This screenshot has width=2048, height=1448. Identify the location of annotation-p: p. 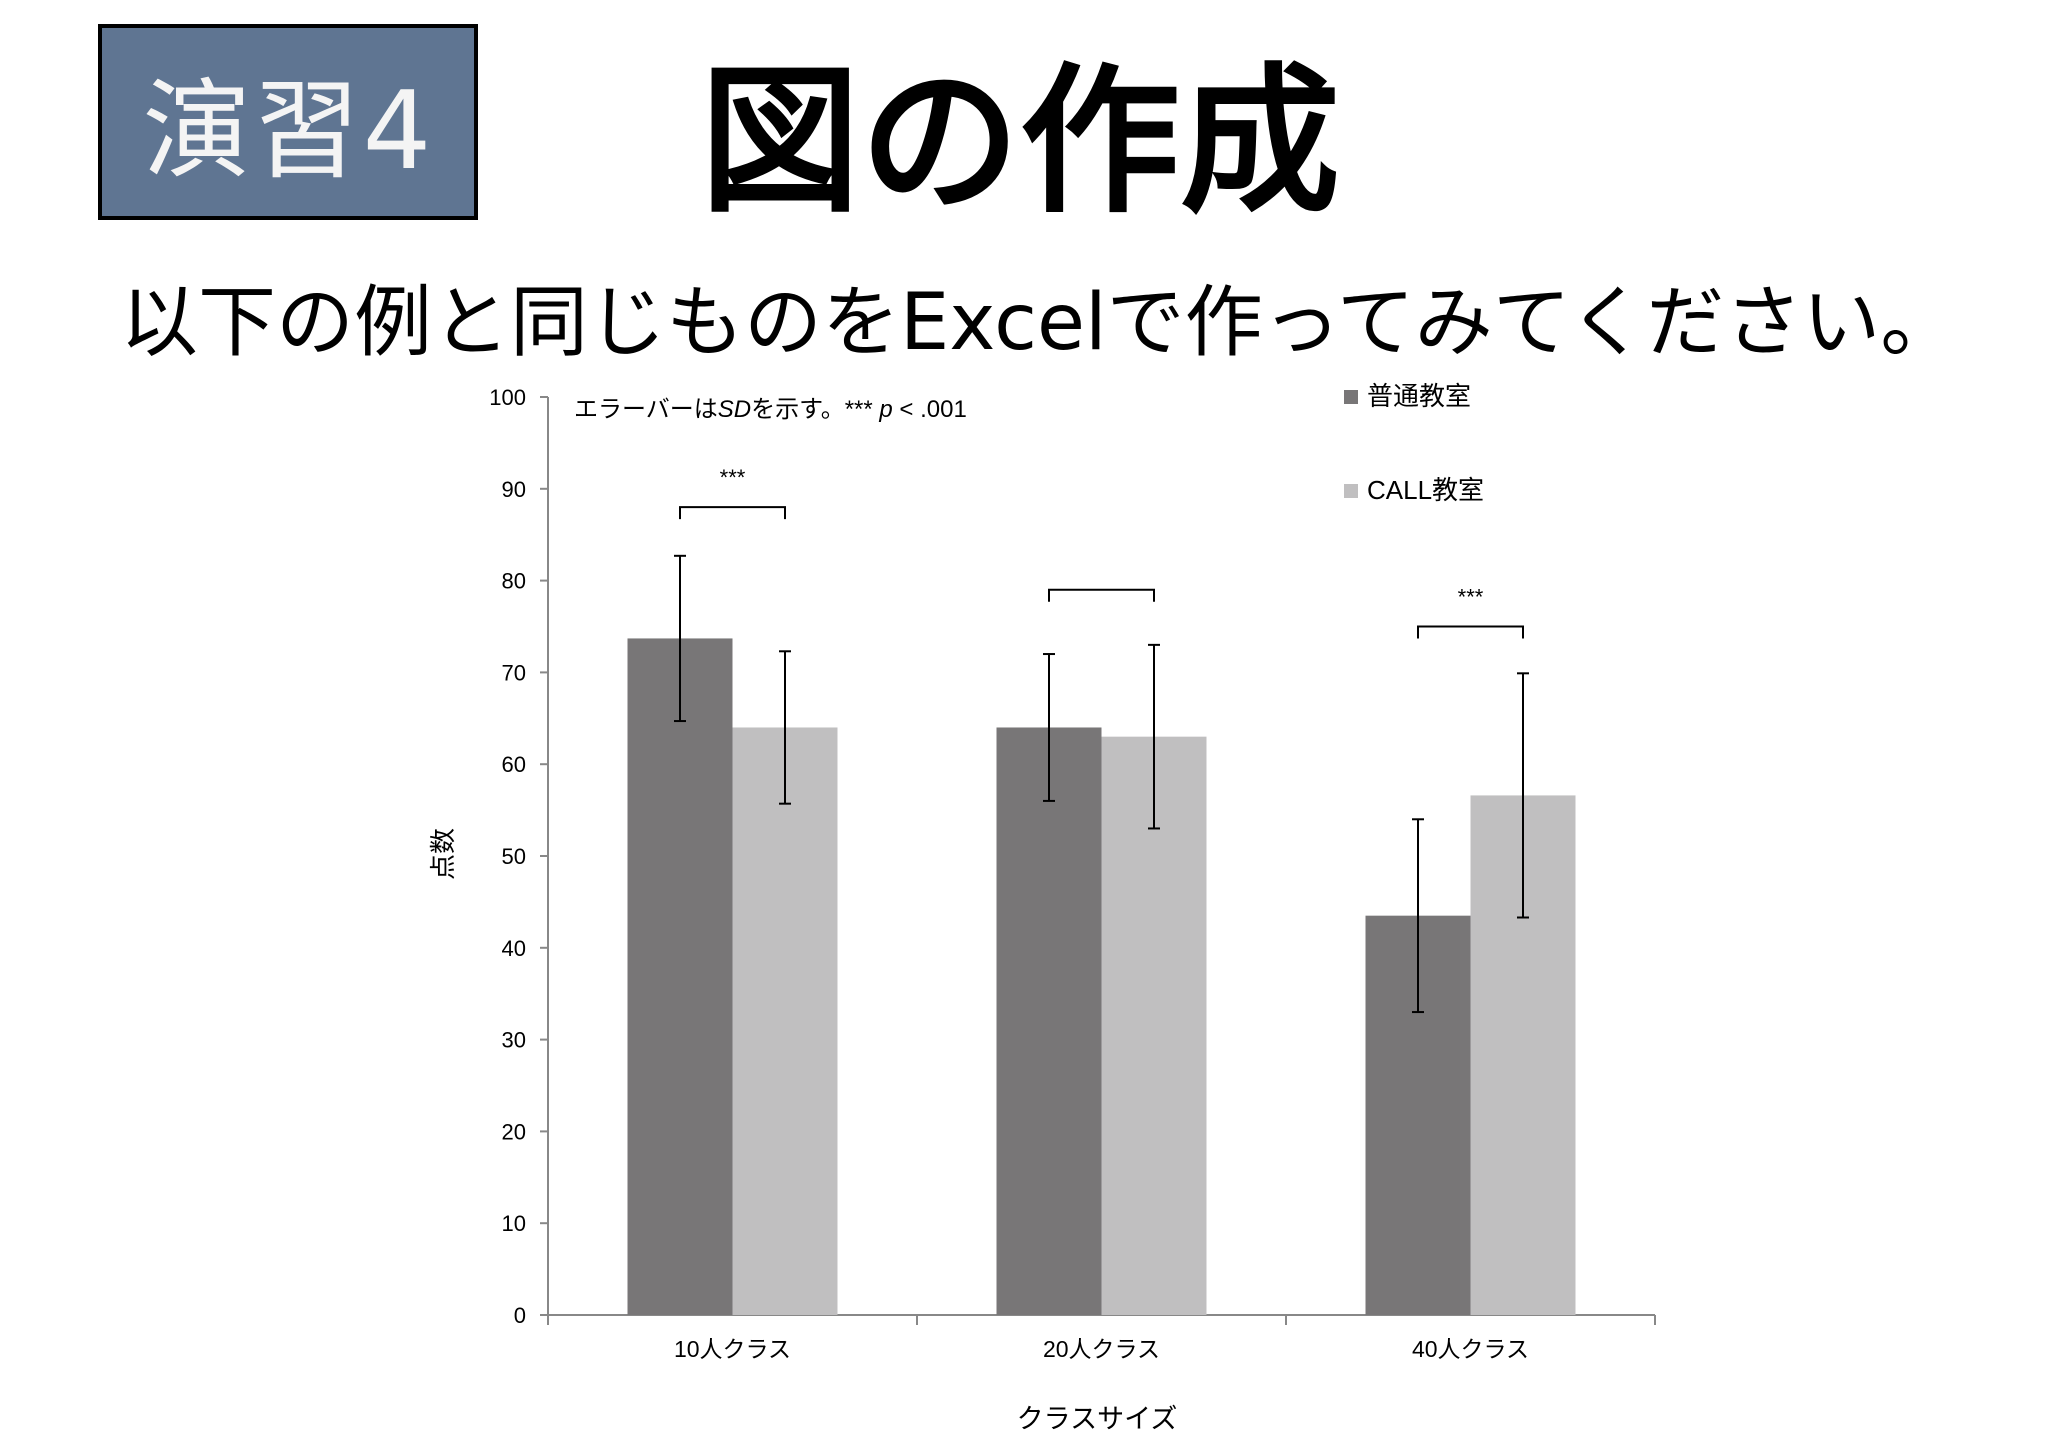
(885, 409).